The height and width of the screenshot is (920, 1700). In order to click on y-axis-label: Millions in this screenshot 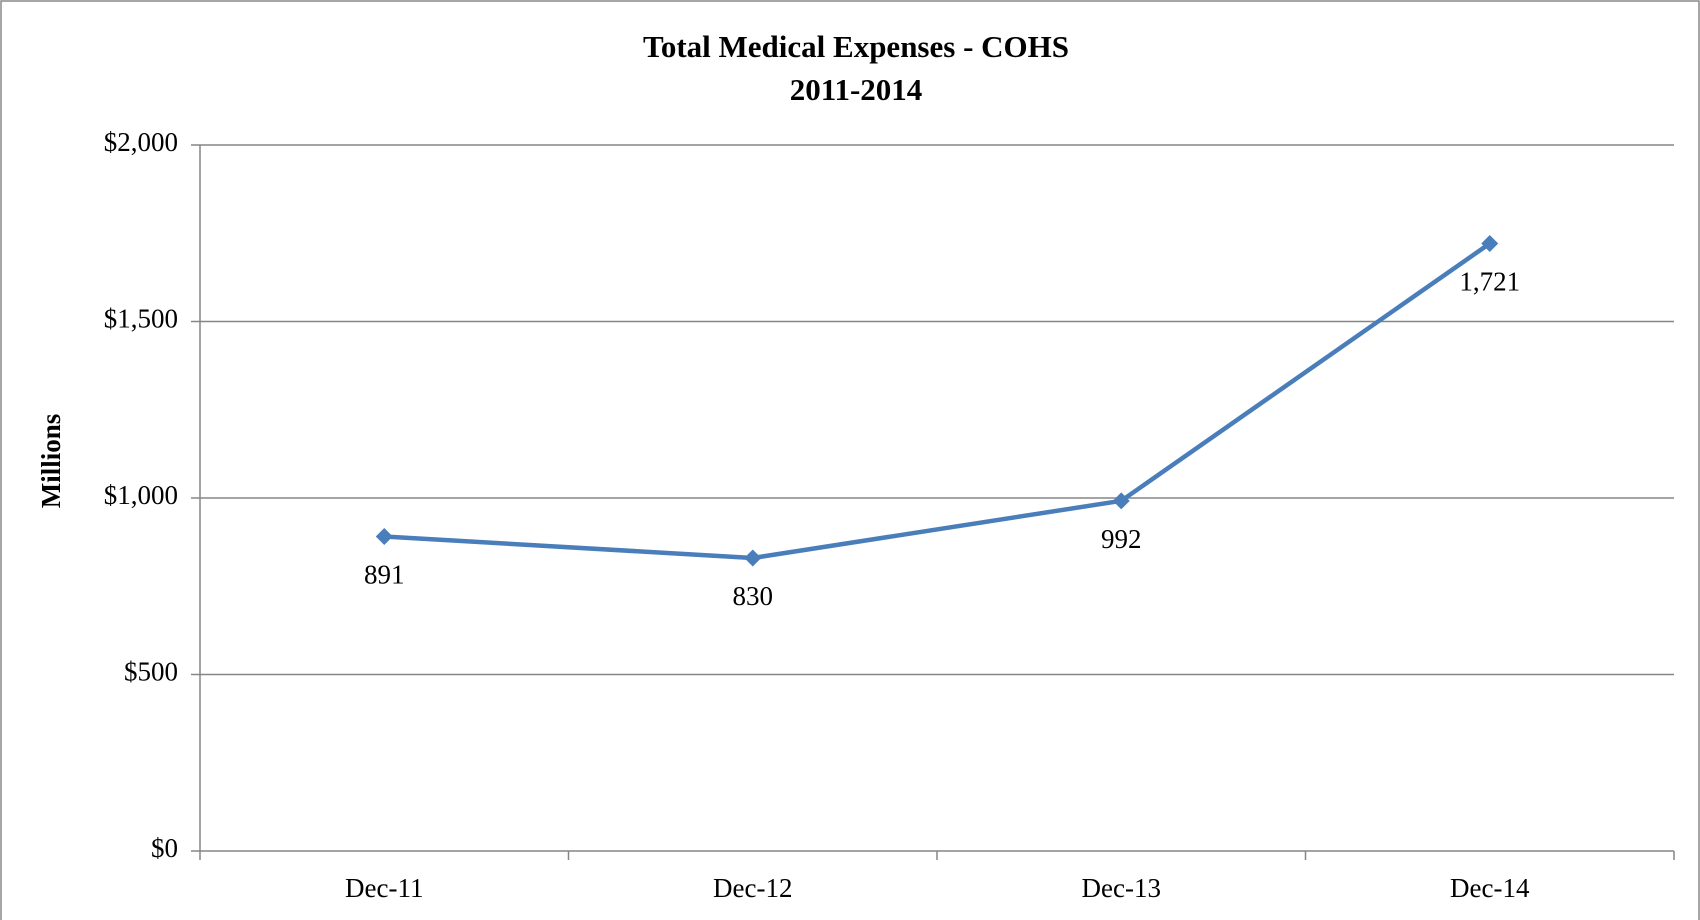, I will do `click(51, 461)`.